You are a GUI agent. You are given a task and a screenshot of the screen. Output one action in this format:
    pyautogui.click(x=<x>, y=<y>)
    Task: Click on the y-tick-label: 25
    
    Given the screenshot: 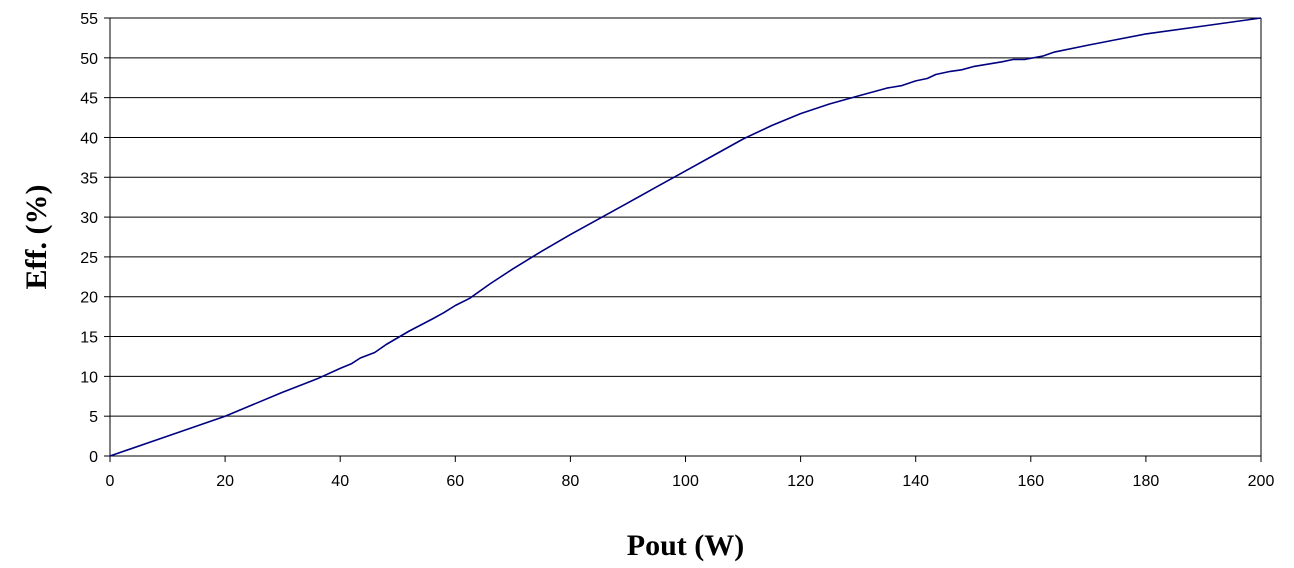 What is the action you would take?
    pyautogui.click(x=89, y=258)
    